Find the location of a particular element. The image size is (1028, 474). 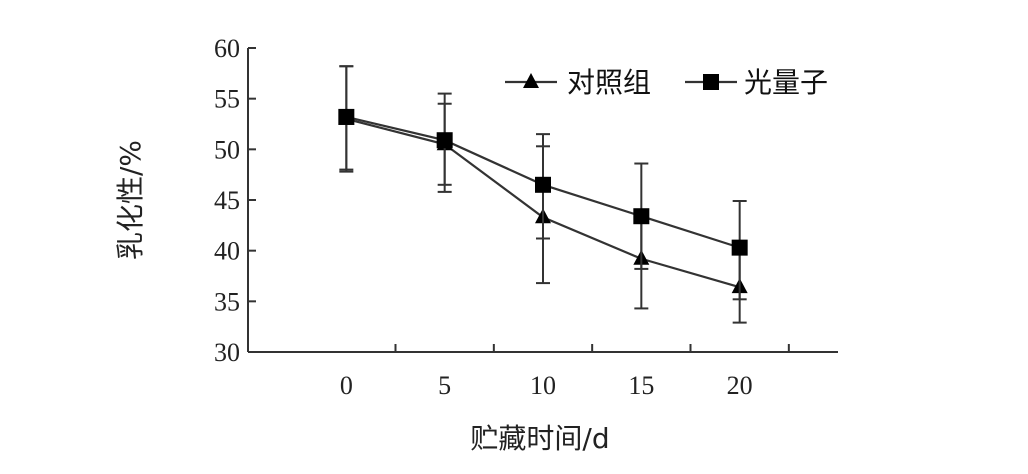

x-tick-label: 0 is located at coordinates (346, 385).